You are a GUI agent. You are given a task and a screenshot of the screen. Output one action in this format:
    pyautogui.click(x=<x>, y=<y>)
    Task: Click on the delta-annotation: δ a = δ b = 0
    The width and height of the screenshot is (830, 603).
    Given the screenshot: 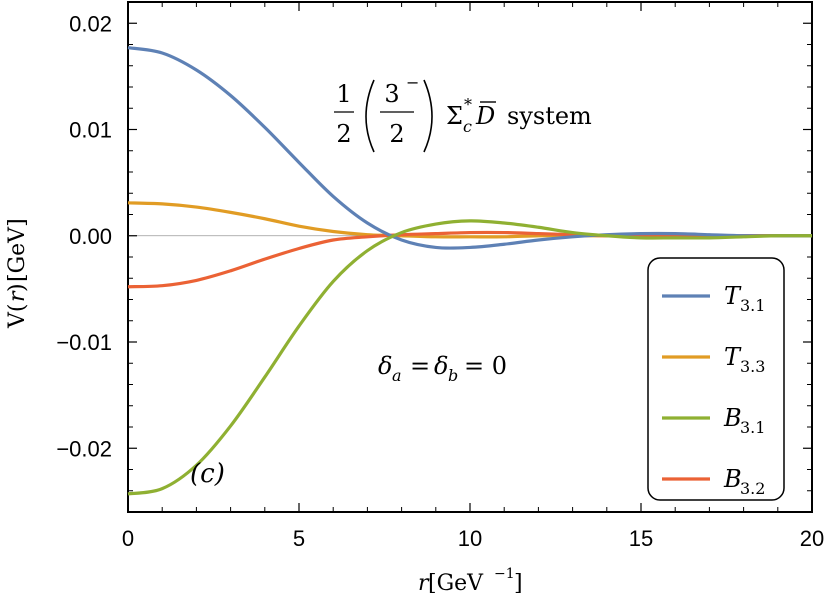 What is the action you would take?
    pyautogui.click(x=442, y=368)
    